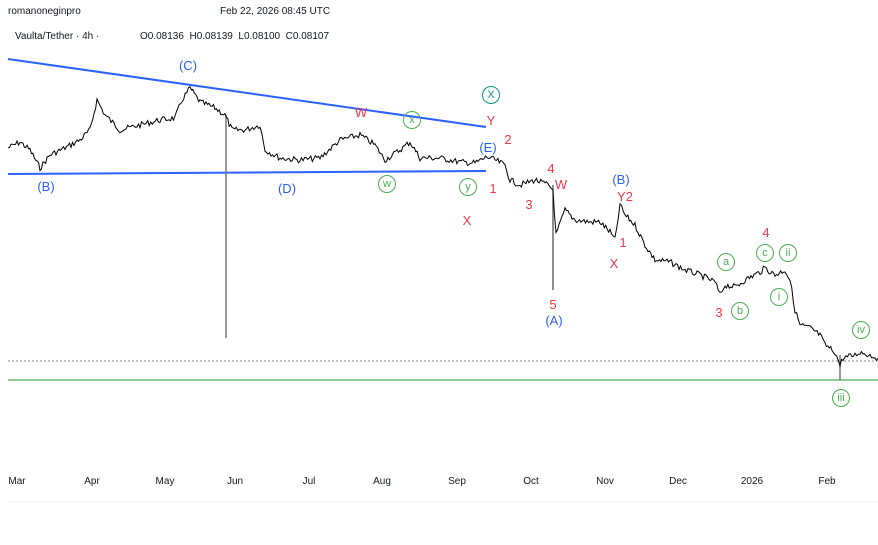 This screenshot has width=878, height=545. I want to click on x-tick: Feb, so click(827, 481).